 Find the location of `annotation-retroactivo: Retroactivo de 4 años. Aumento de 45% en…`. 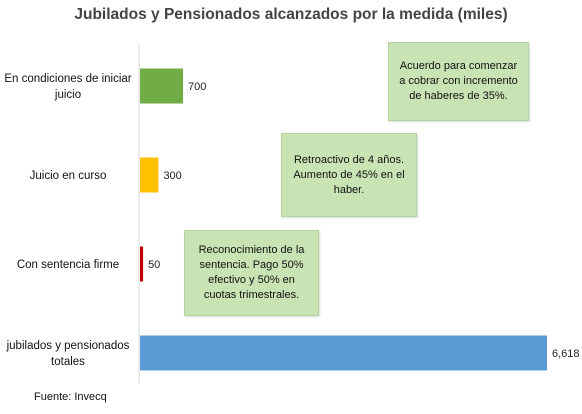

annotation-retroactivo: Retroactivo de 4 años. Aumento de 45% en… is located at coordinates (349, 175).